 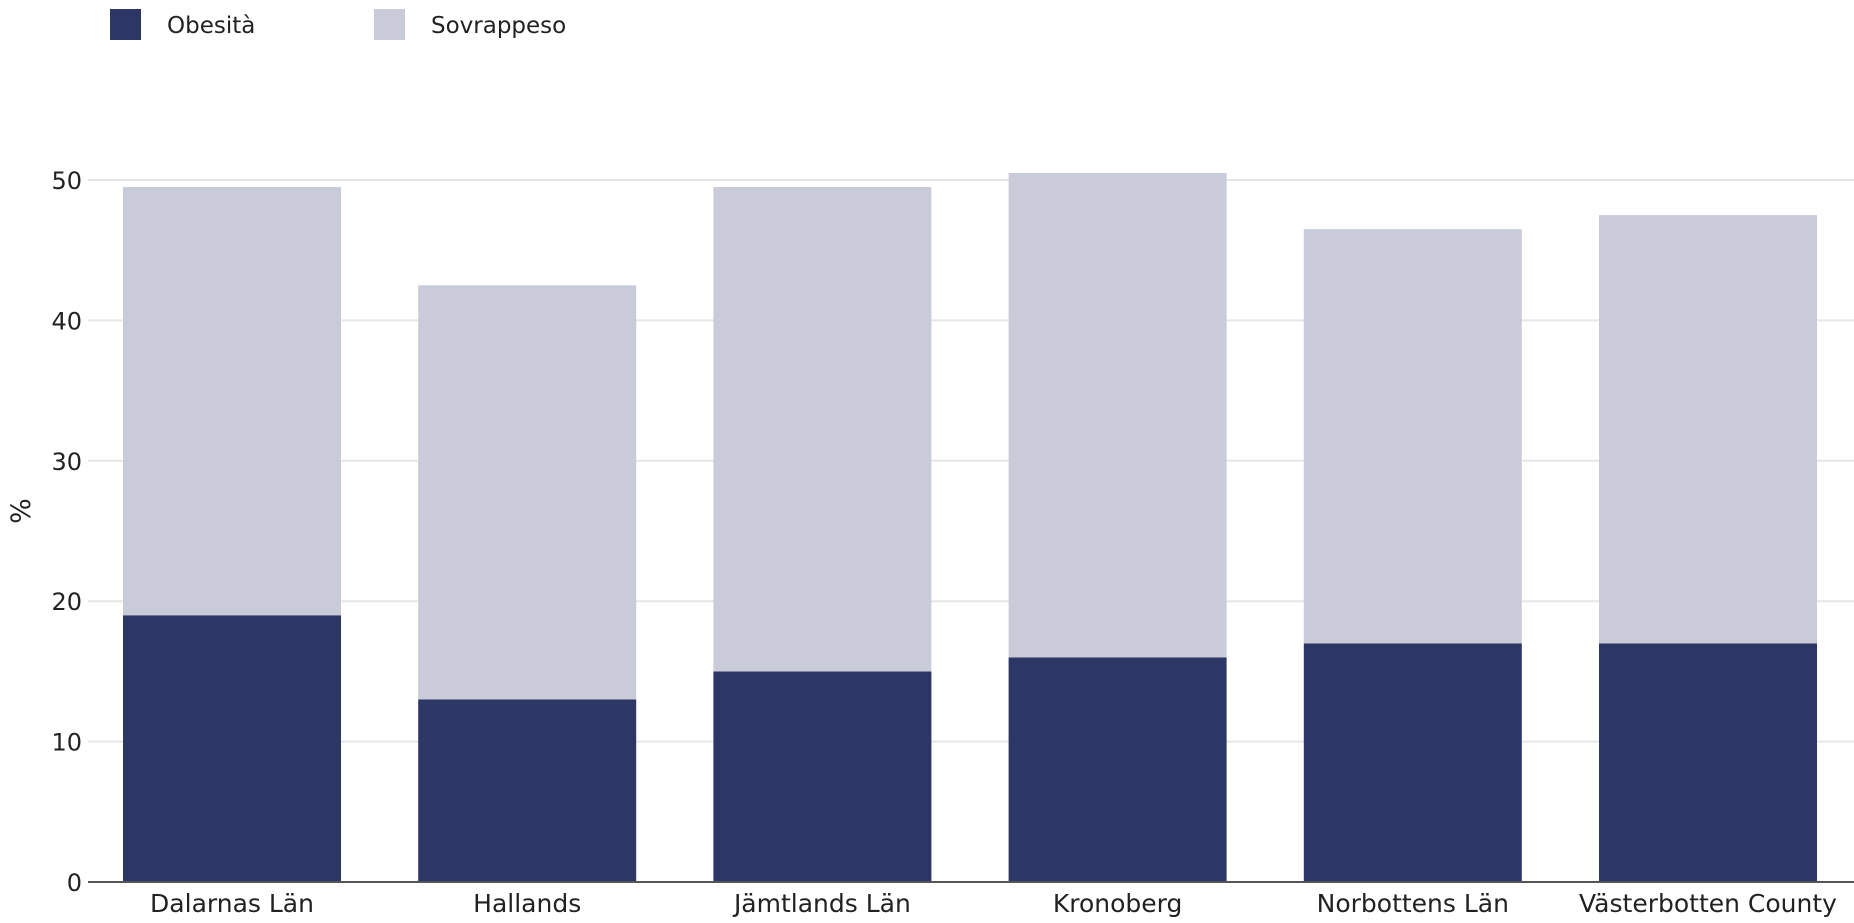 What do you see at coordinates (211, 26) in the screenshot?
I see `legend-label-obesità: Obesità` at bounding box center [211, 26].